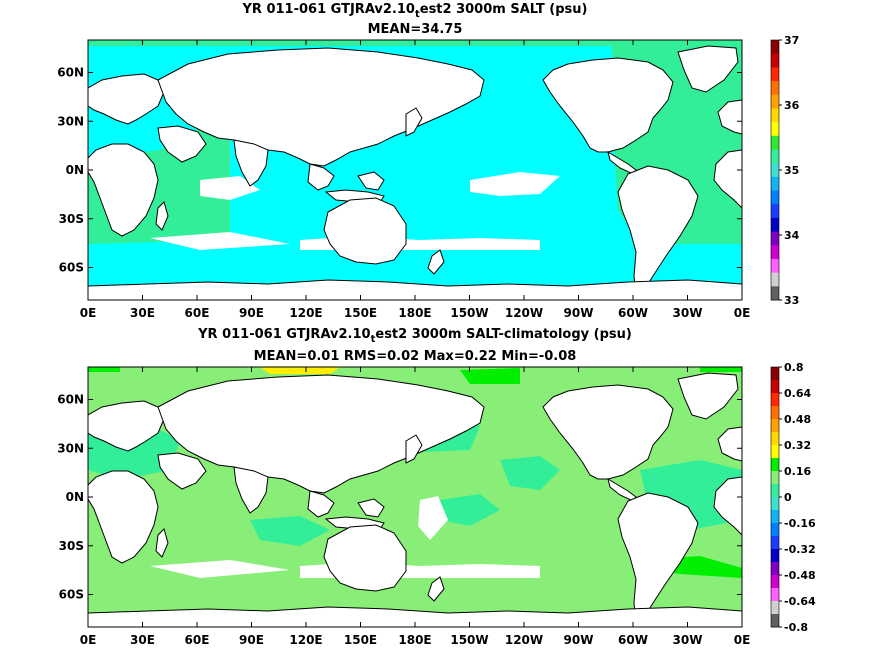 The width and height of the screenshot is (875, 656). Describe the element at coordinates (792, 235) in the screenshot. I see `colorbar-label: 34` at that location.